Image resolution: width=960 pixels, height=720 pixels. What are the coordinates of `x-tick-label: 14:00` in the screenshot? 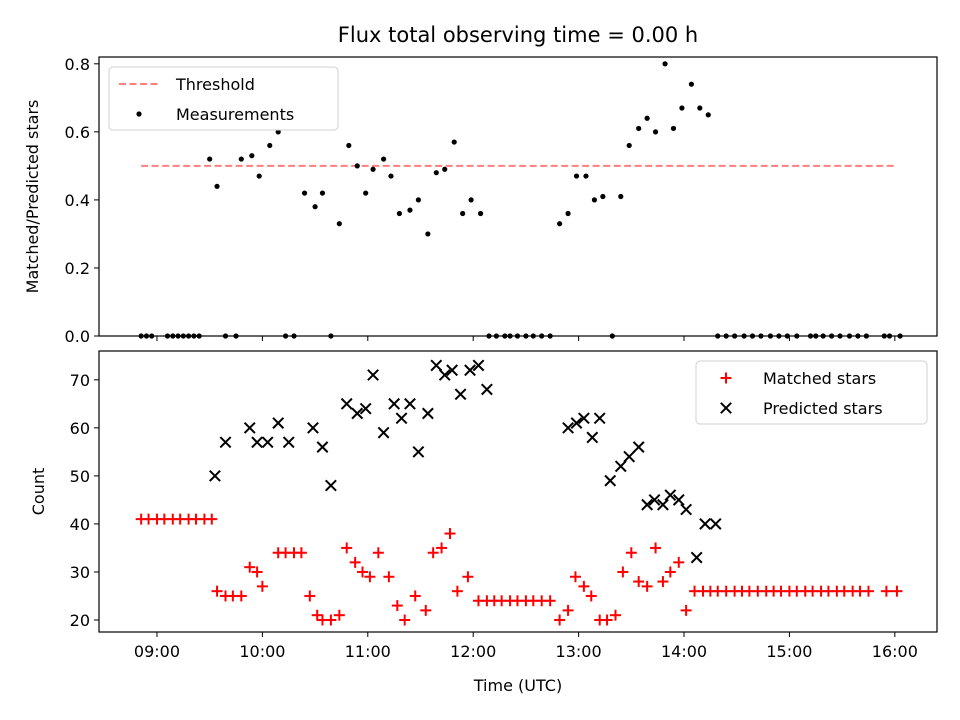 It's located at (684, 651).